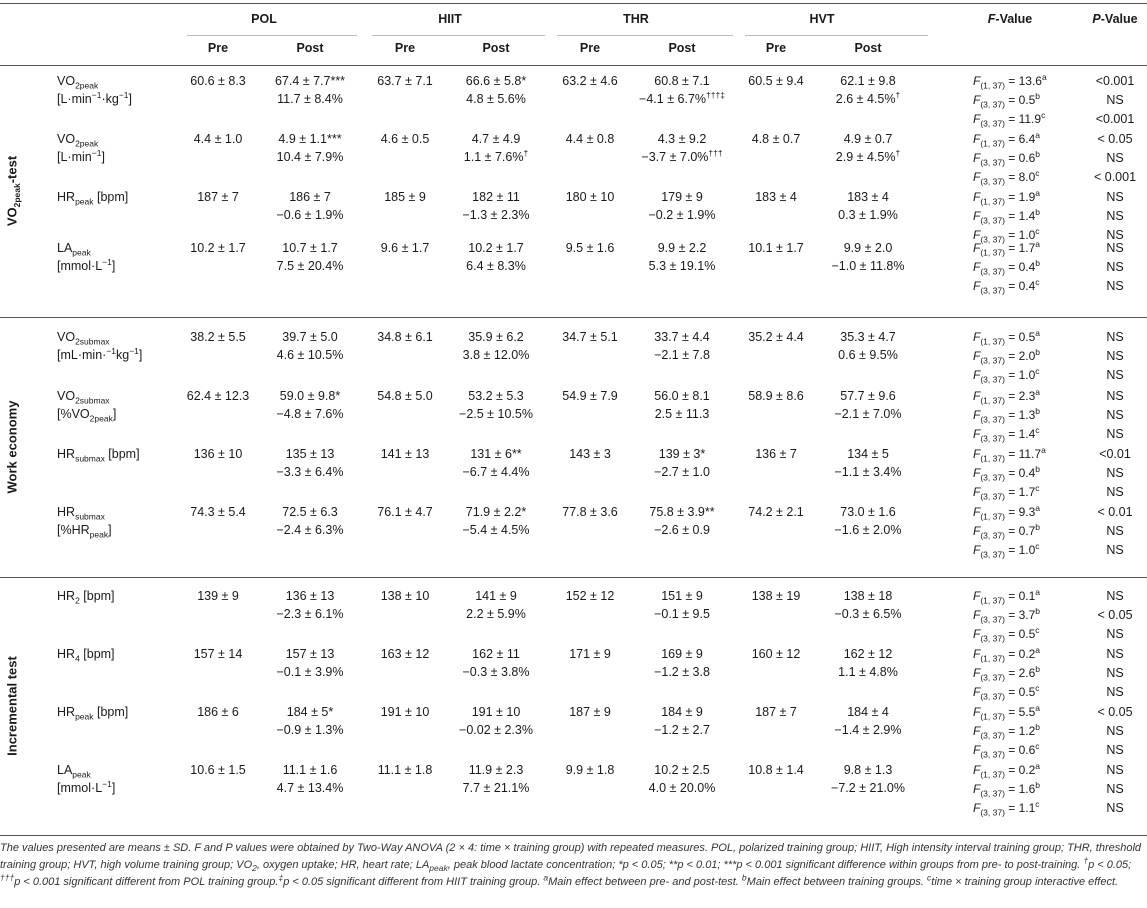 Image resolution: width=1147 pixels, height=908 pixels. Describe the element at coordinates (590, 248) in the screenshot. I see `pre-value: 9.5 ± 1.6` at that location.